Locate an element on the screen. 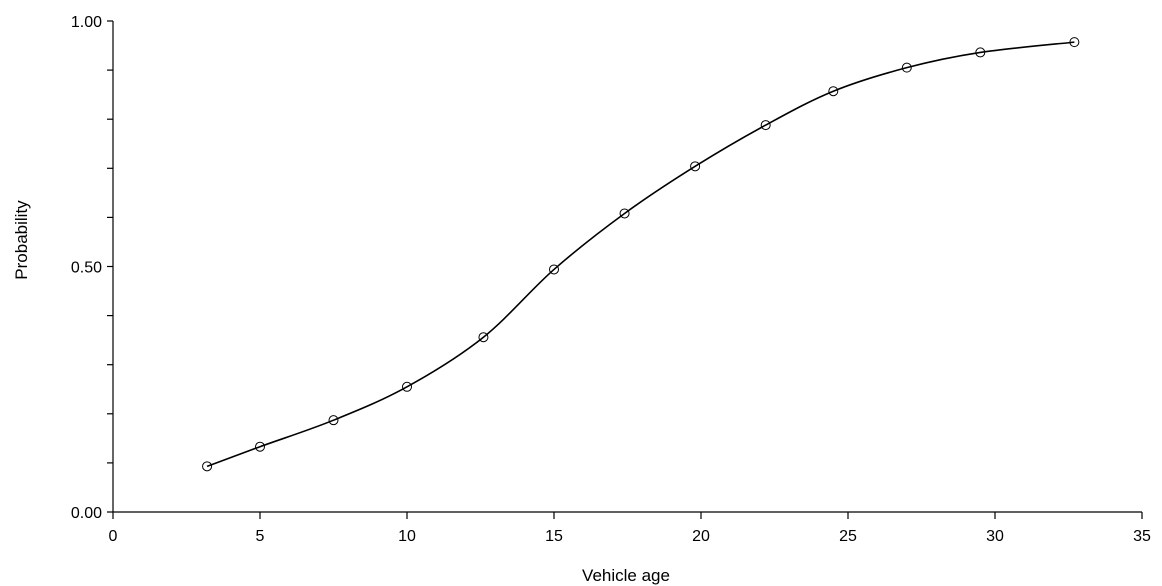 The height and width of the screenshot is (586, 1162). y-tick-label: 1.00 is located at coordinates (86, 22).